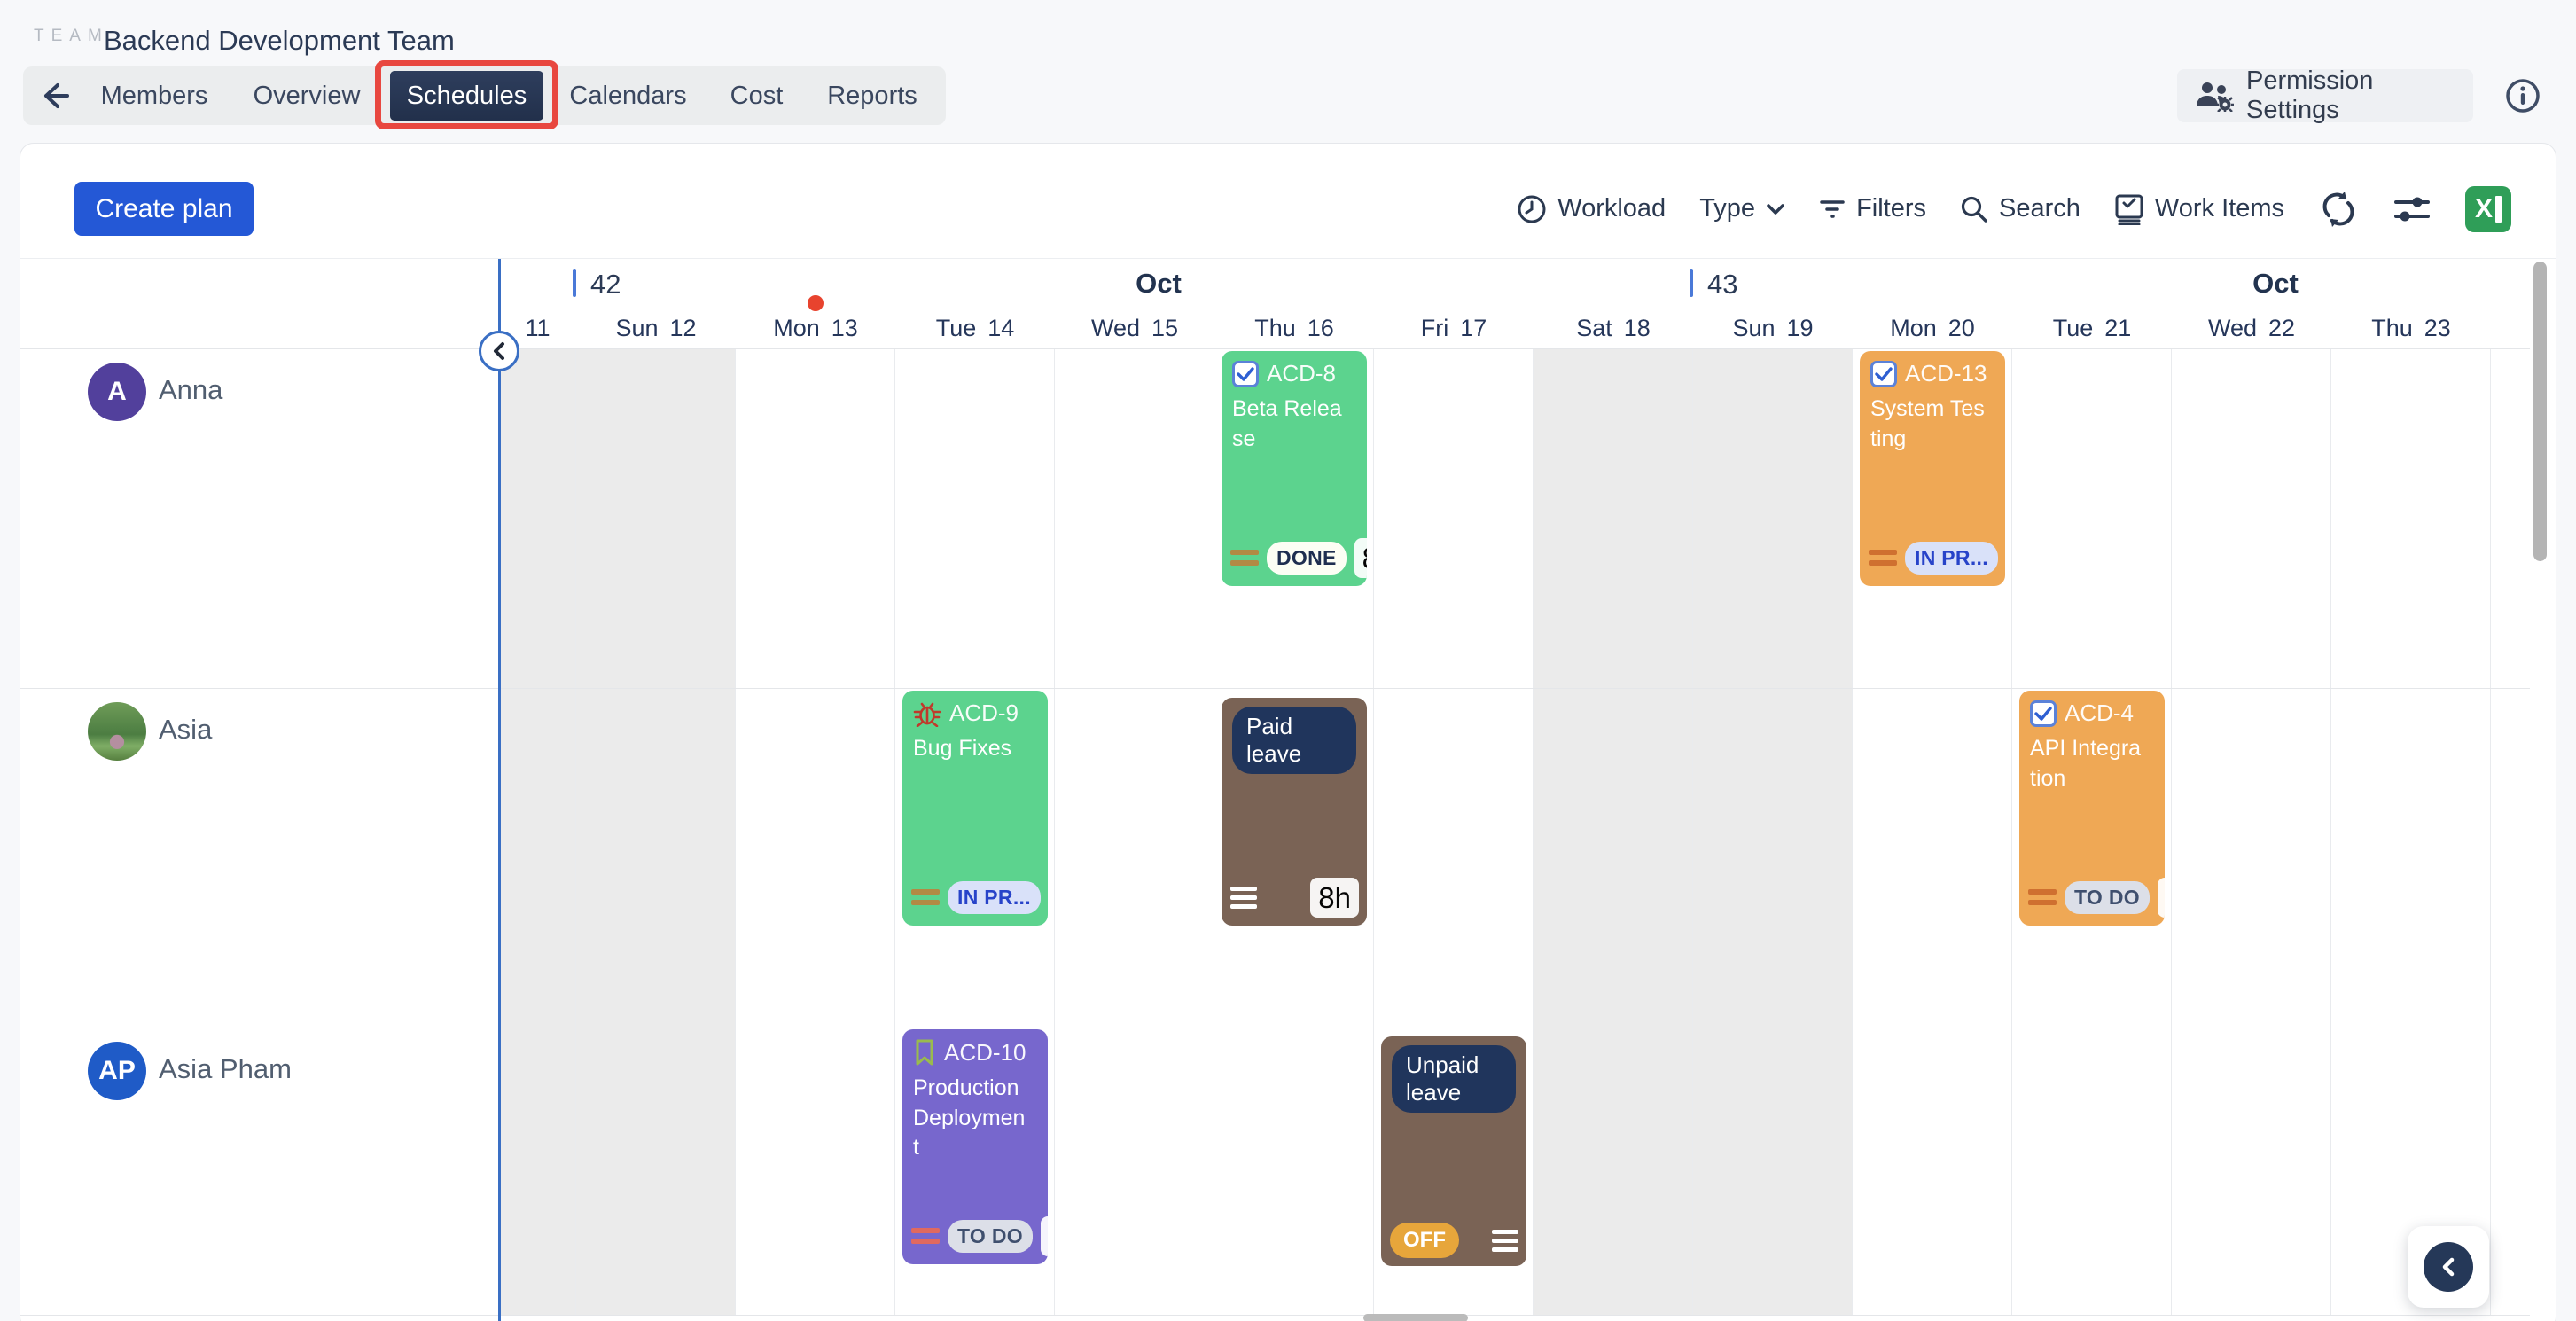  Describe the element at coordinates (975, 327) in the screenshot. I see `day-header-tue-14: Tue 14` at that location.